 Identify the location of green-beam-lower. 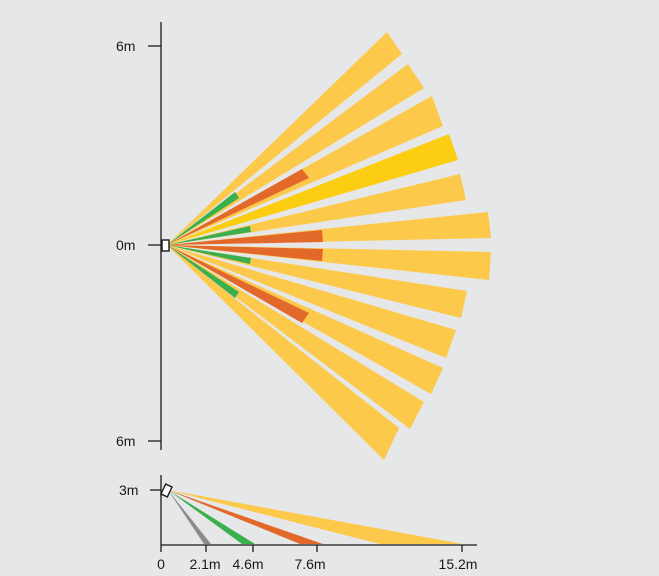
(203, 271).